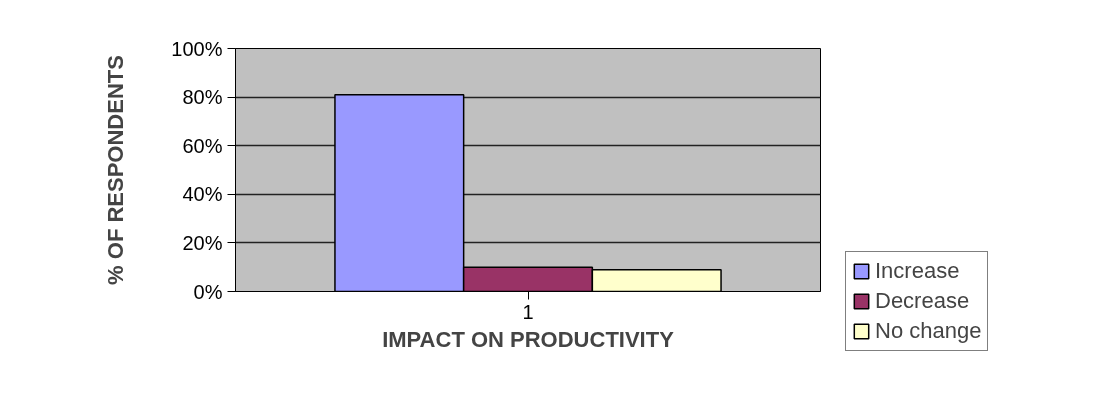 The height and width of the screenshot is (415, 1101). I want to click on y-tick-label: 100%, so click(197, 48).